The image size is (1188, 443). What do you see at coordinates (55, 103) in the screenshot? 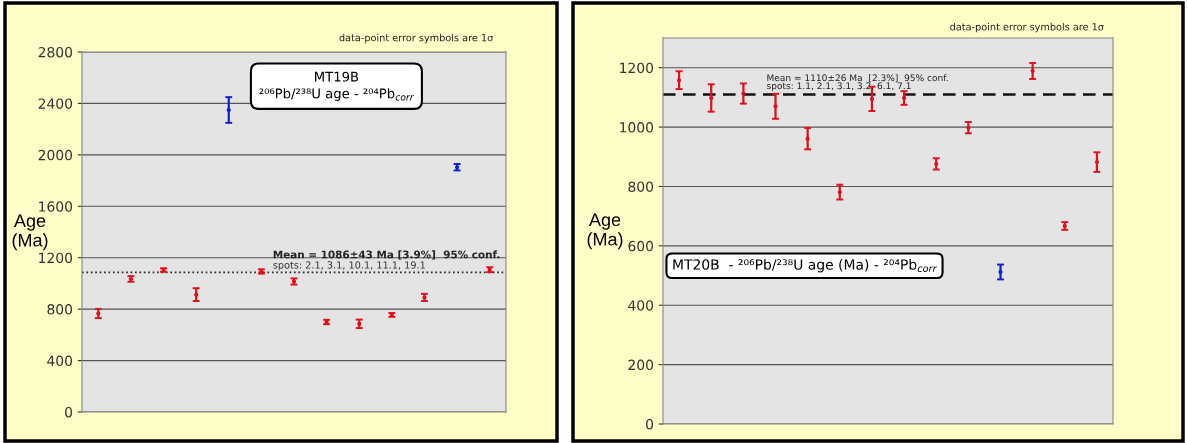
I see `y-tick-label: 2400` at bounding box center [55, 103].